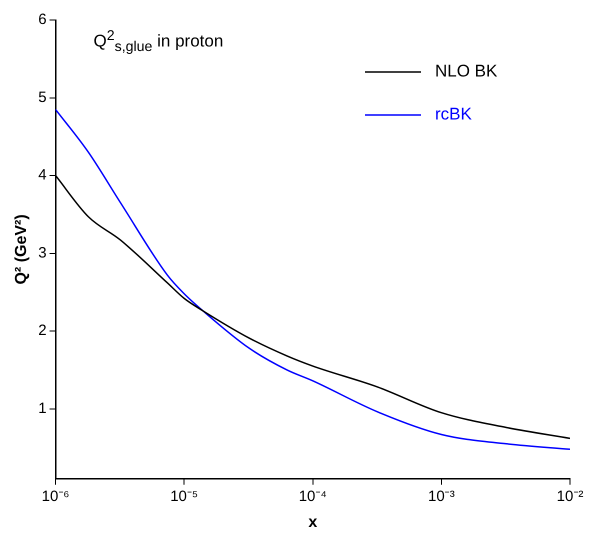 The height and width of the screenshot is (544, 598). Describe the element at coordinates (184, 496) in the screenshot. I see `x-tick-label: 10⁻⁵` at that location.